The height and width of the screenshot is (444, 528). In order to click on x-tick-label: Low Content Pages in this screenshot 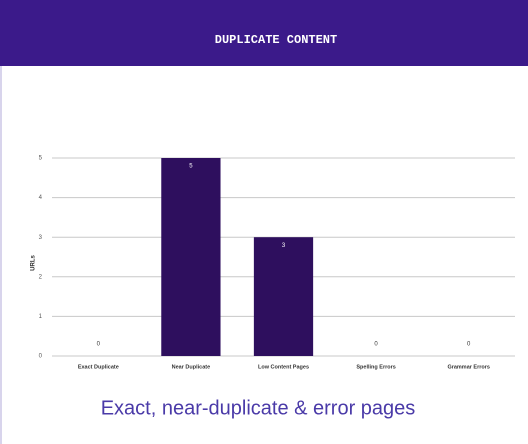, I will do `click(283, 367)`.